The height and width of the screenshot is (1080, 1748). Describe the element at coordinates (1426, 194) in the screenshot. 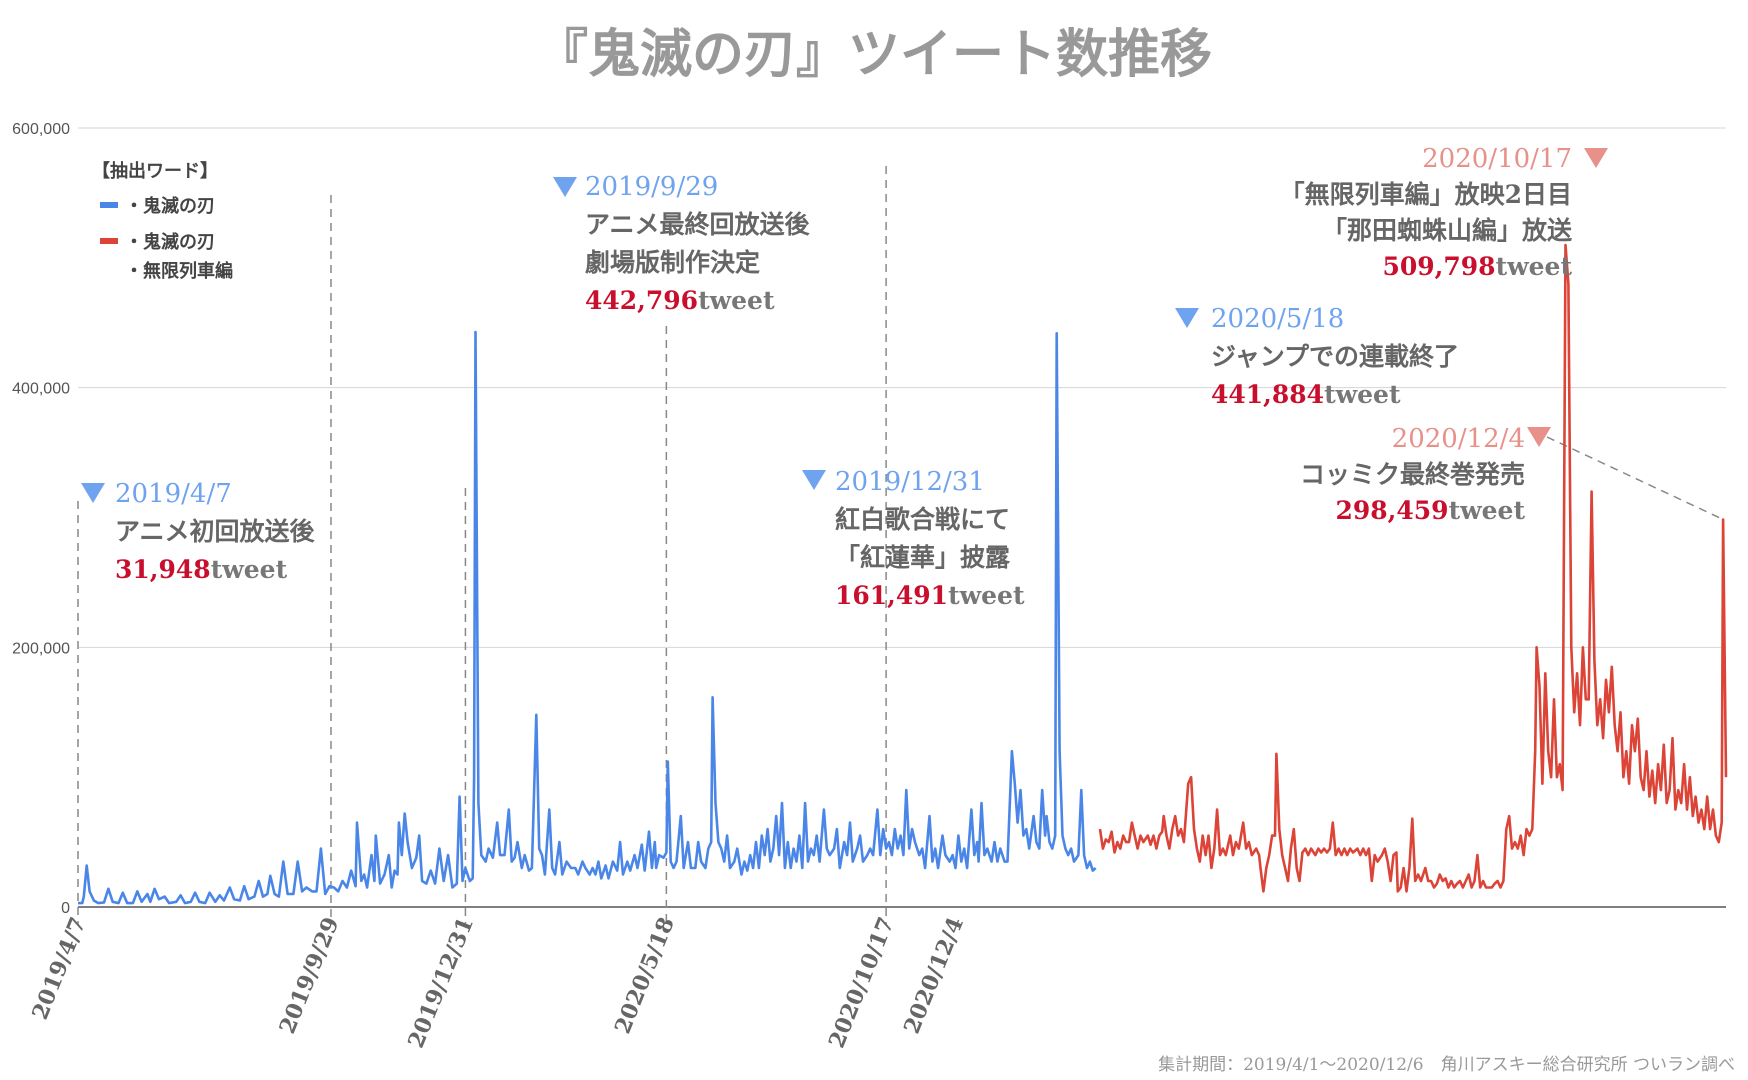

I see `annotation-text: 「無限列車編」放映2日目` at that location.